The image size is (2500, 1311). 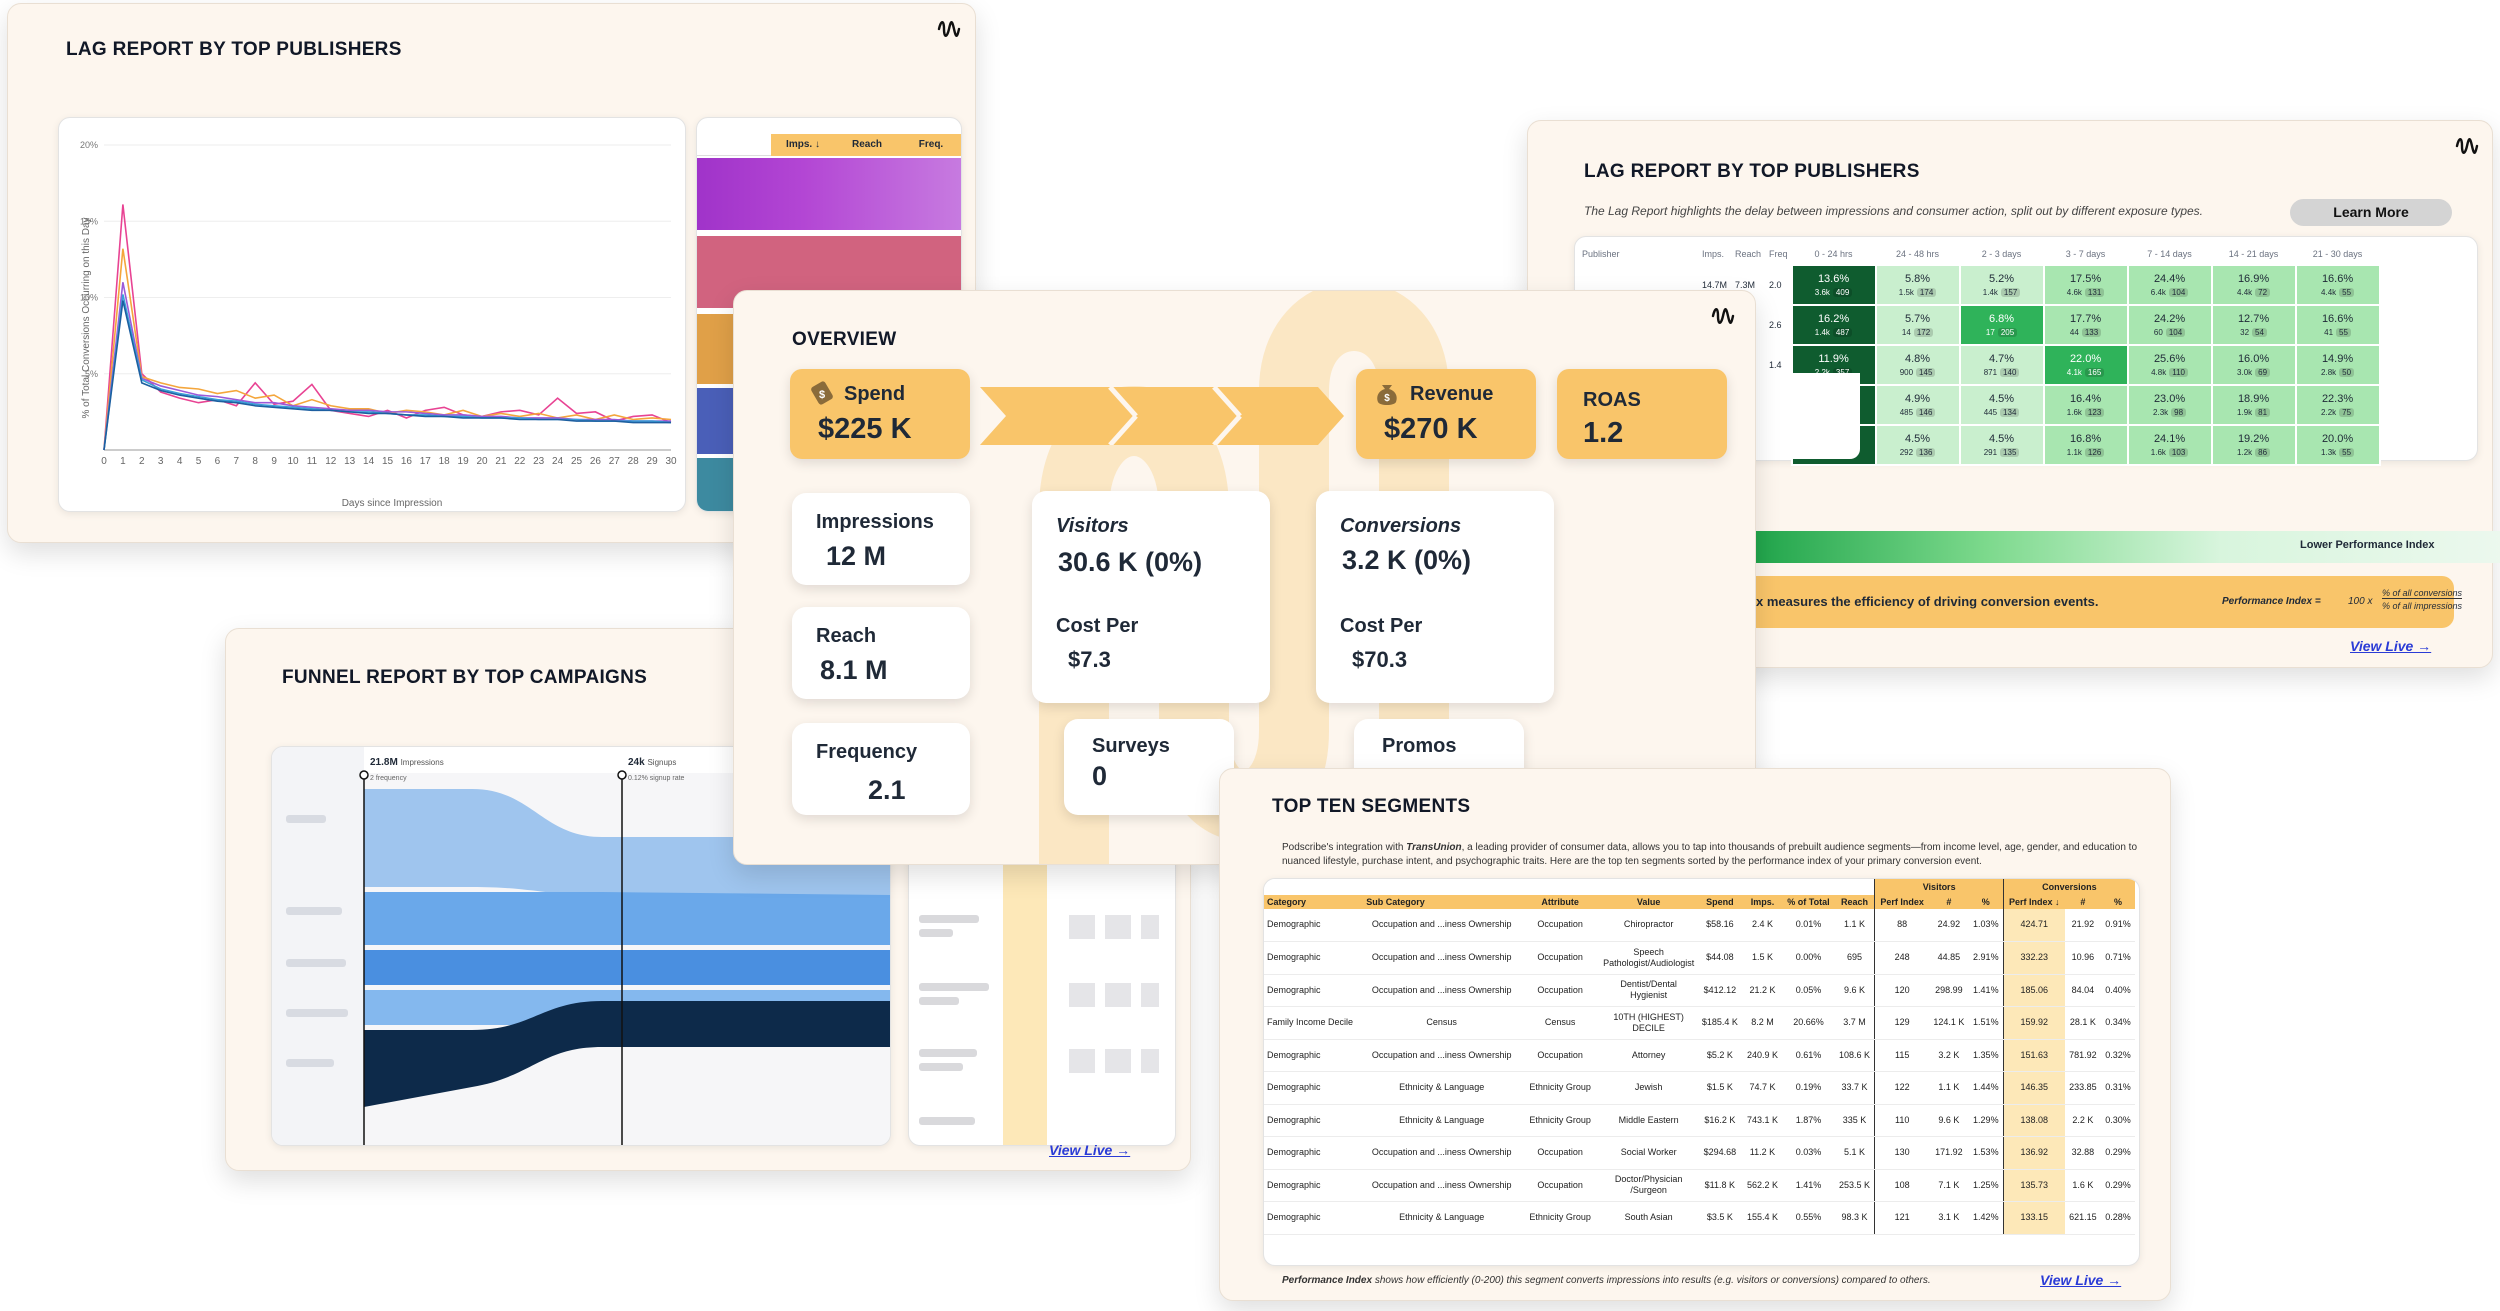 What do you see at coordinates (1720, 902) in the screenshot?
I see `segment-col-header: Spend` at bounding box center [1720, 902].